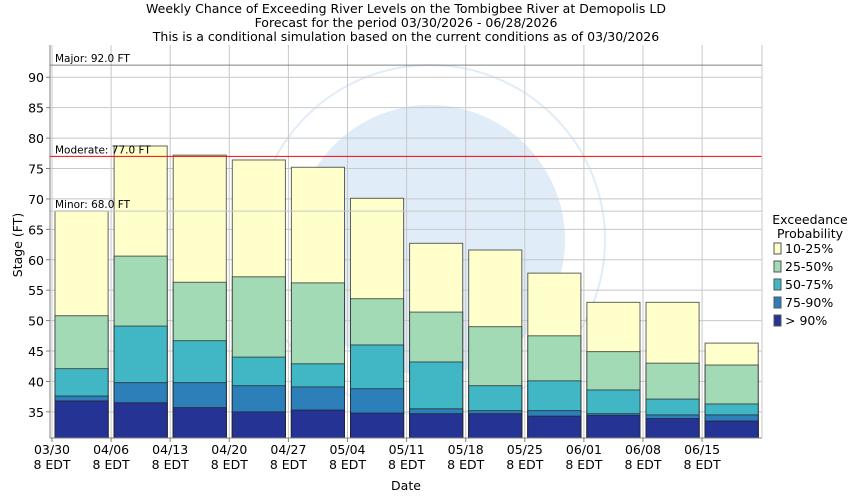 This screenshot has height=504, width=850. I want to click on x-tick-label-date: 05/18, so click(466, 449).